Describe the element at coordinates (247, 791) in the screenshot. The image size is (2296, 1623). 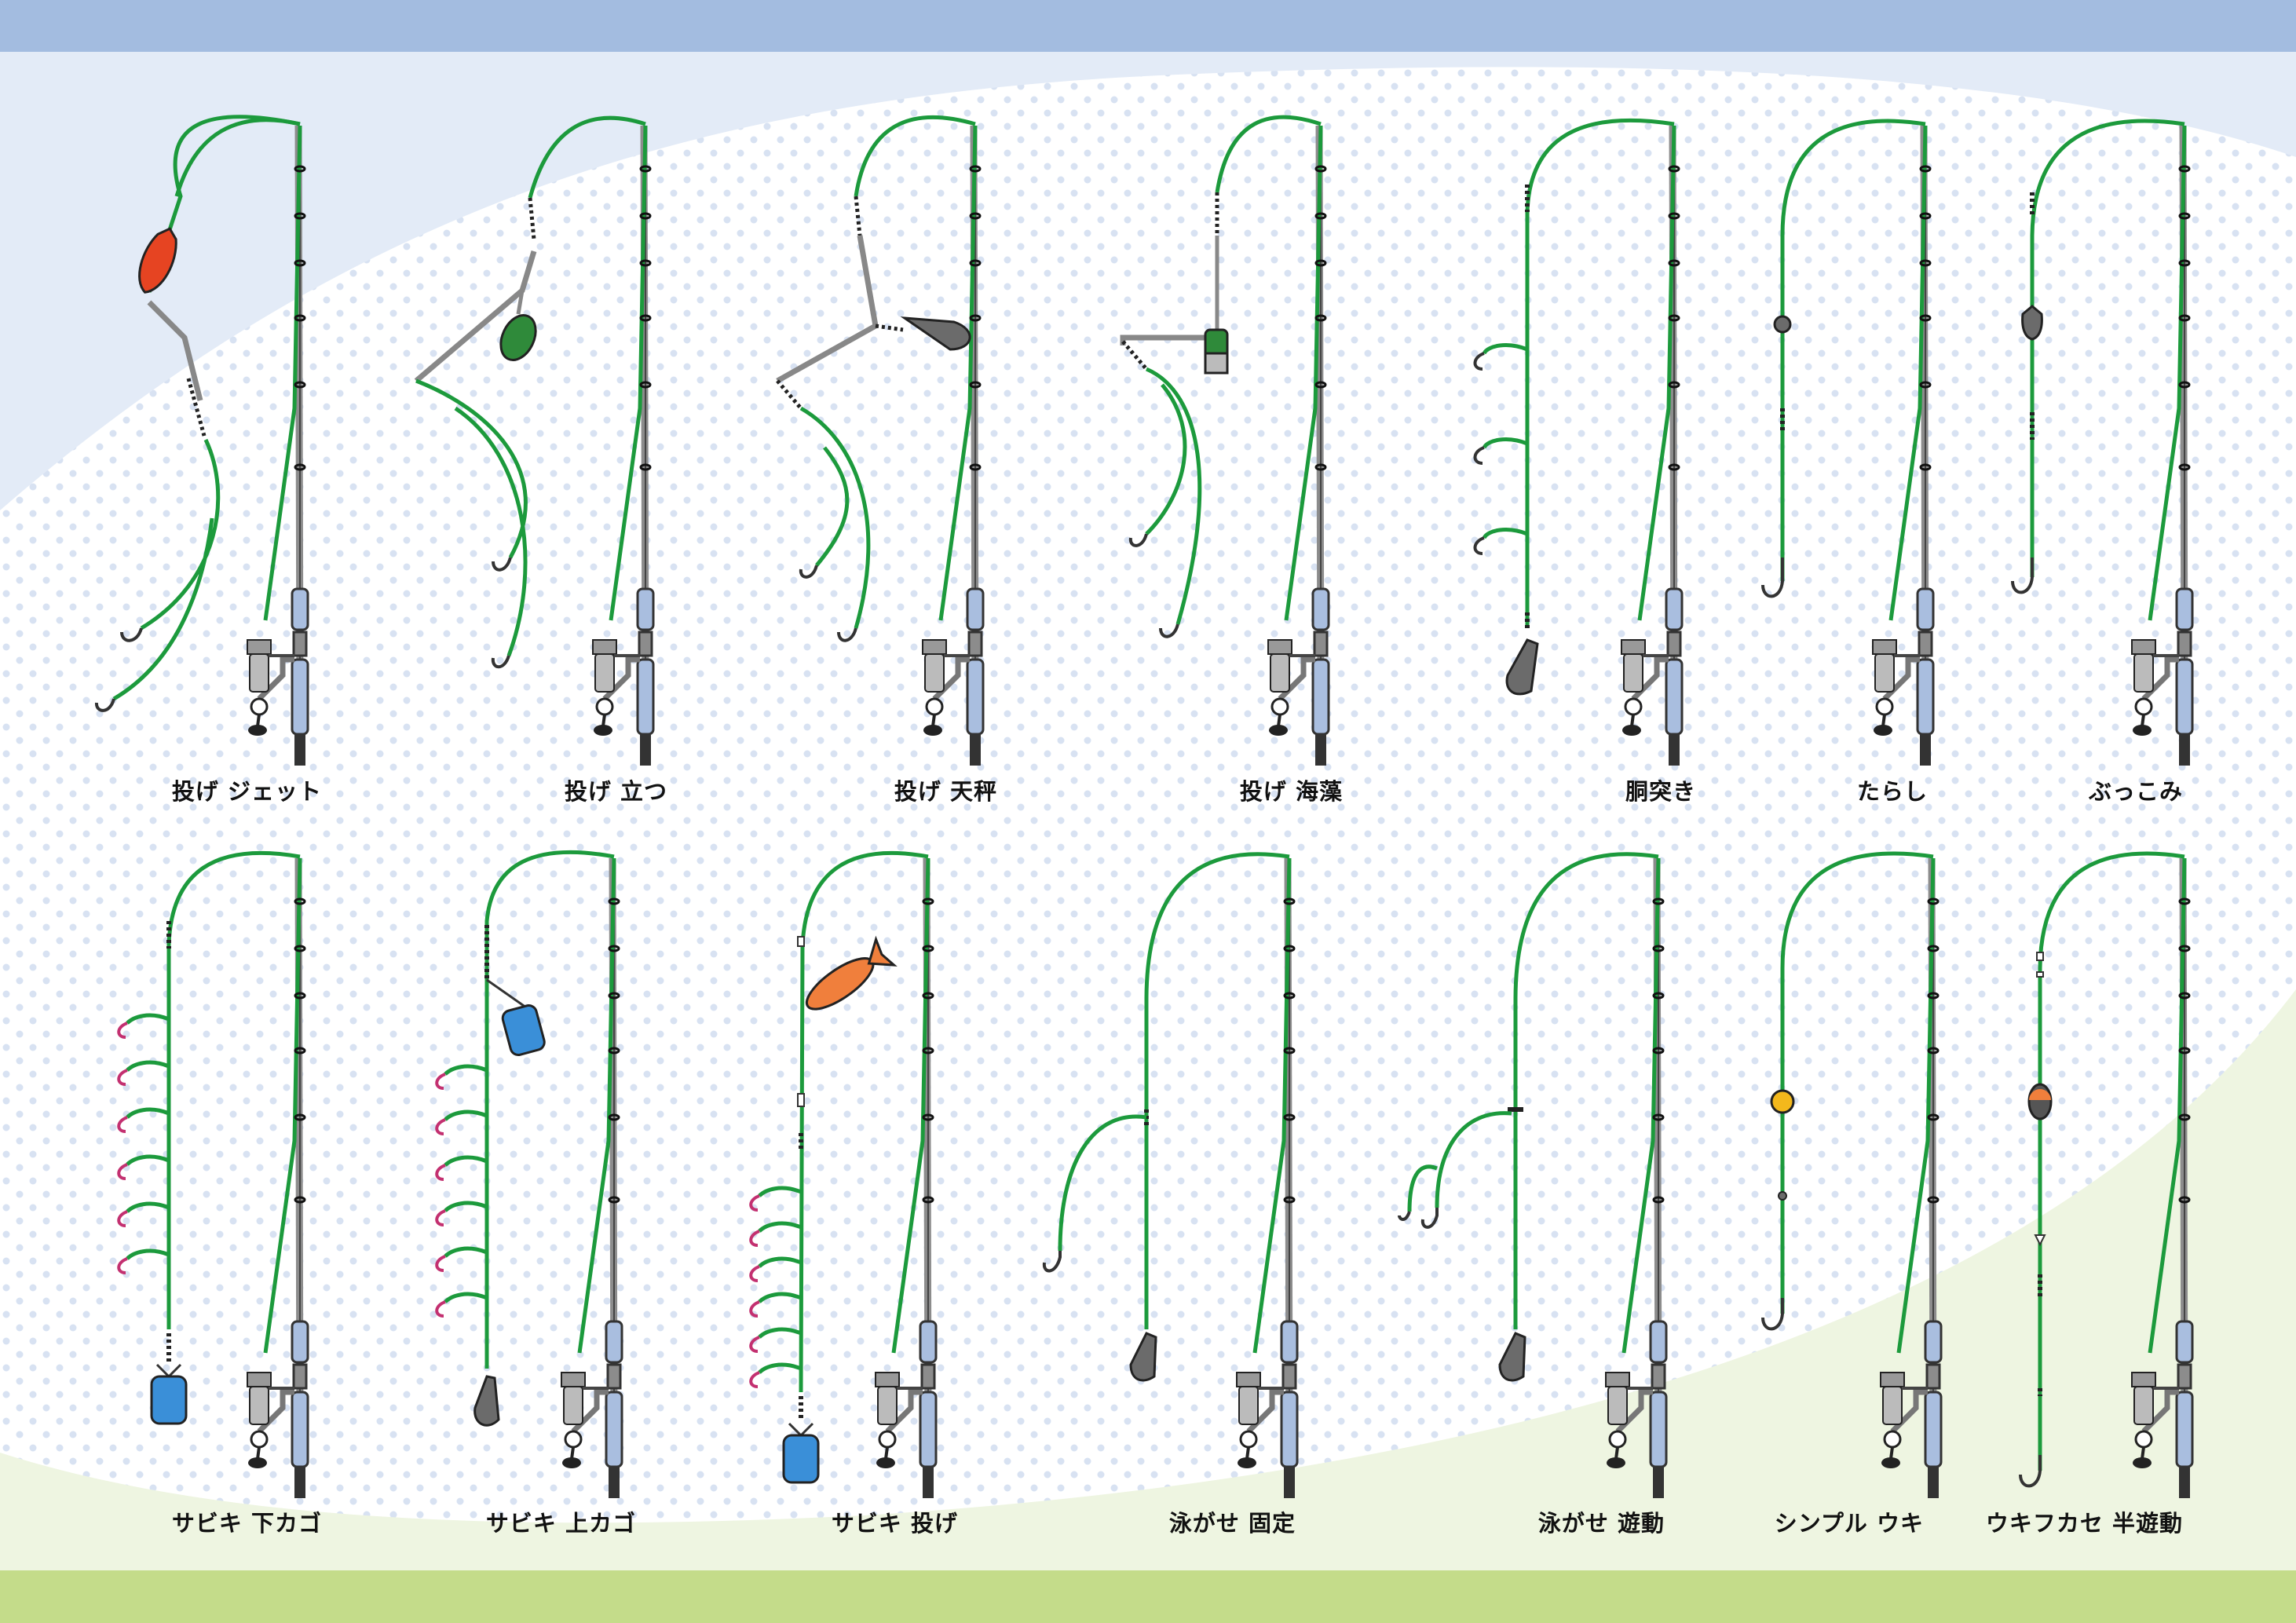
I see `rig-label-nage-jet: 投げ ジェット` at that location.